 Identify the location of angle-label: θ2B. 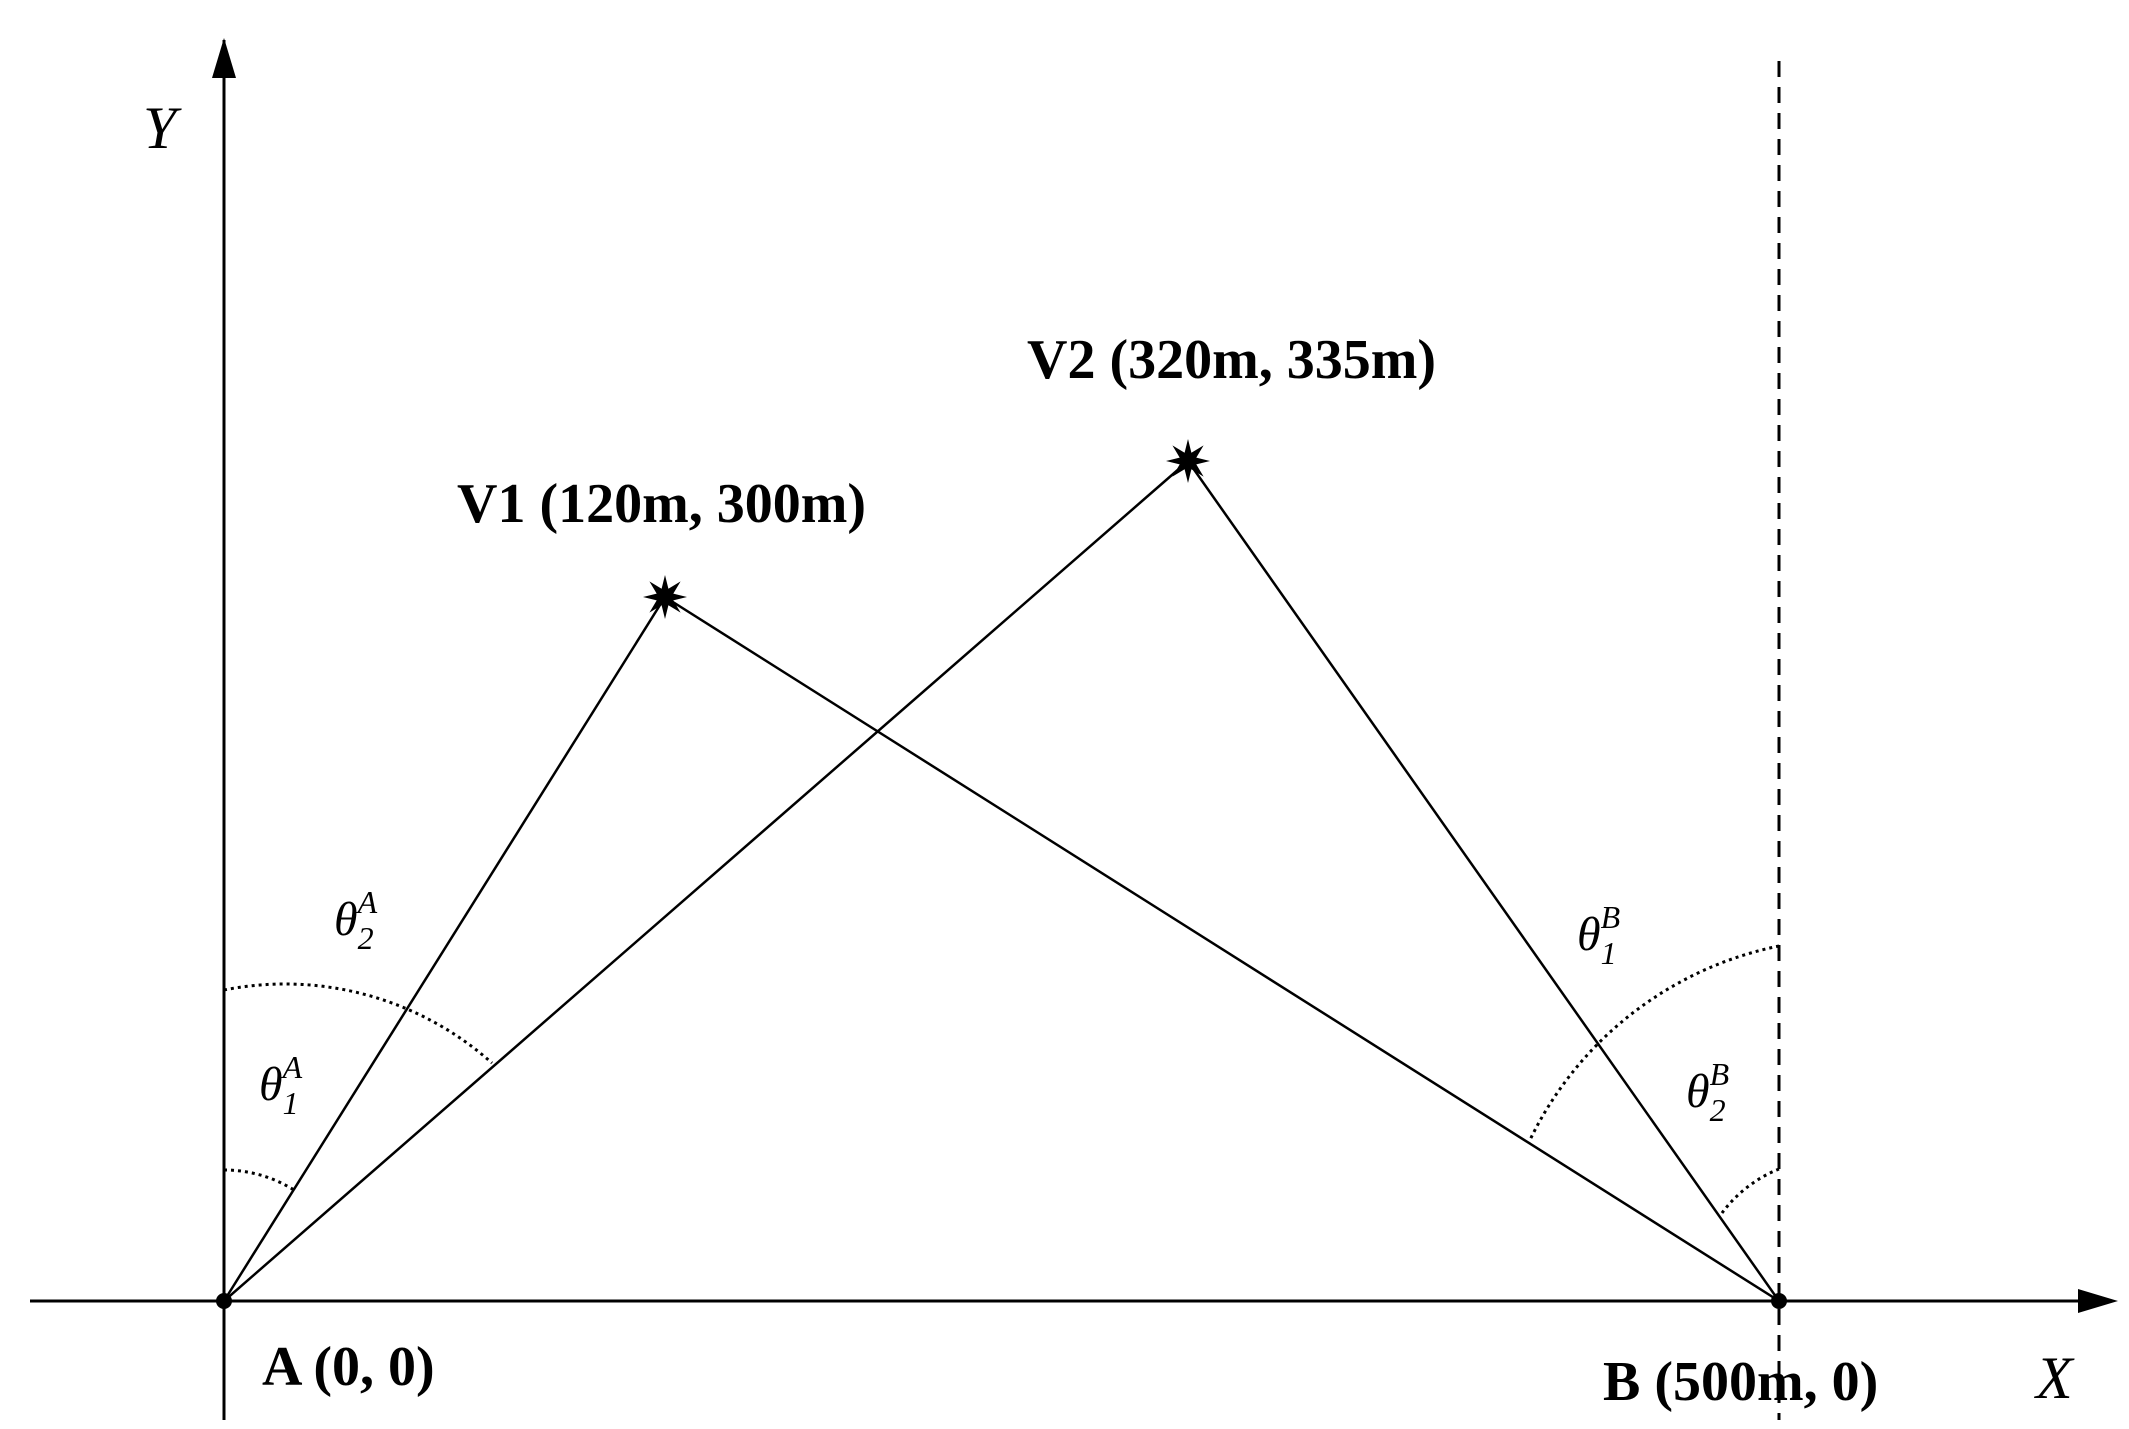
(1707, 1092).